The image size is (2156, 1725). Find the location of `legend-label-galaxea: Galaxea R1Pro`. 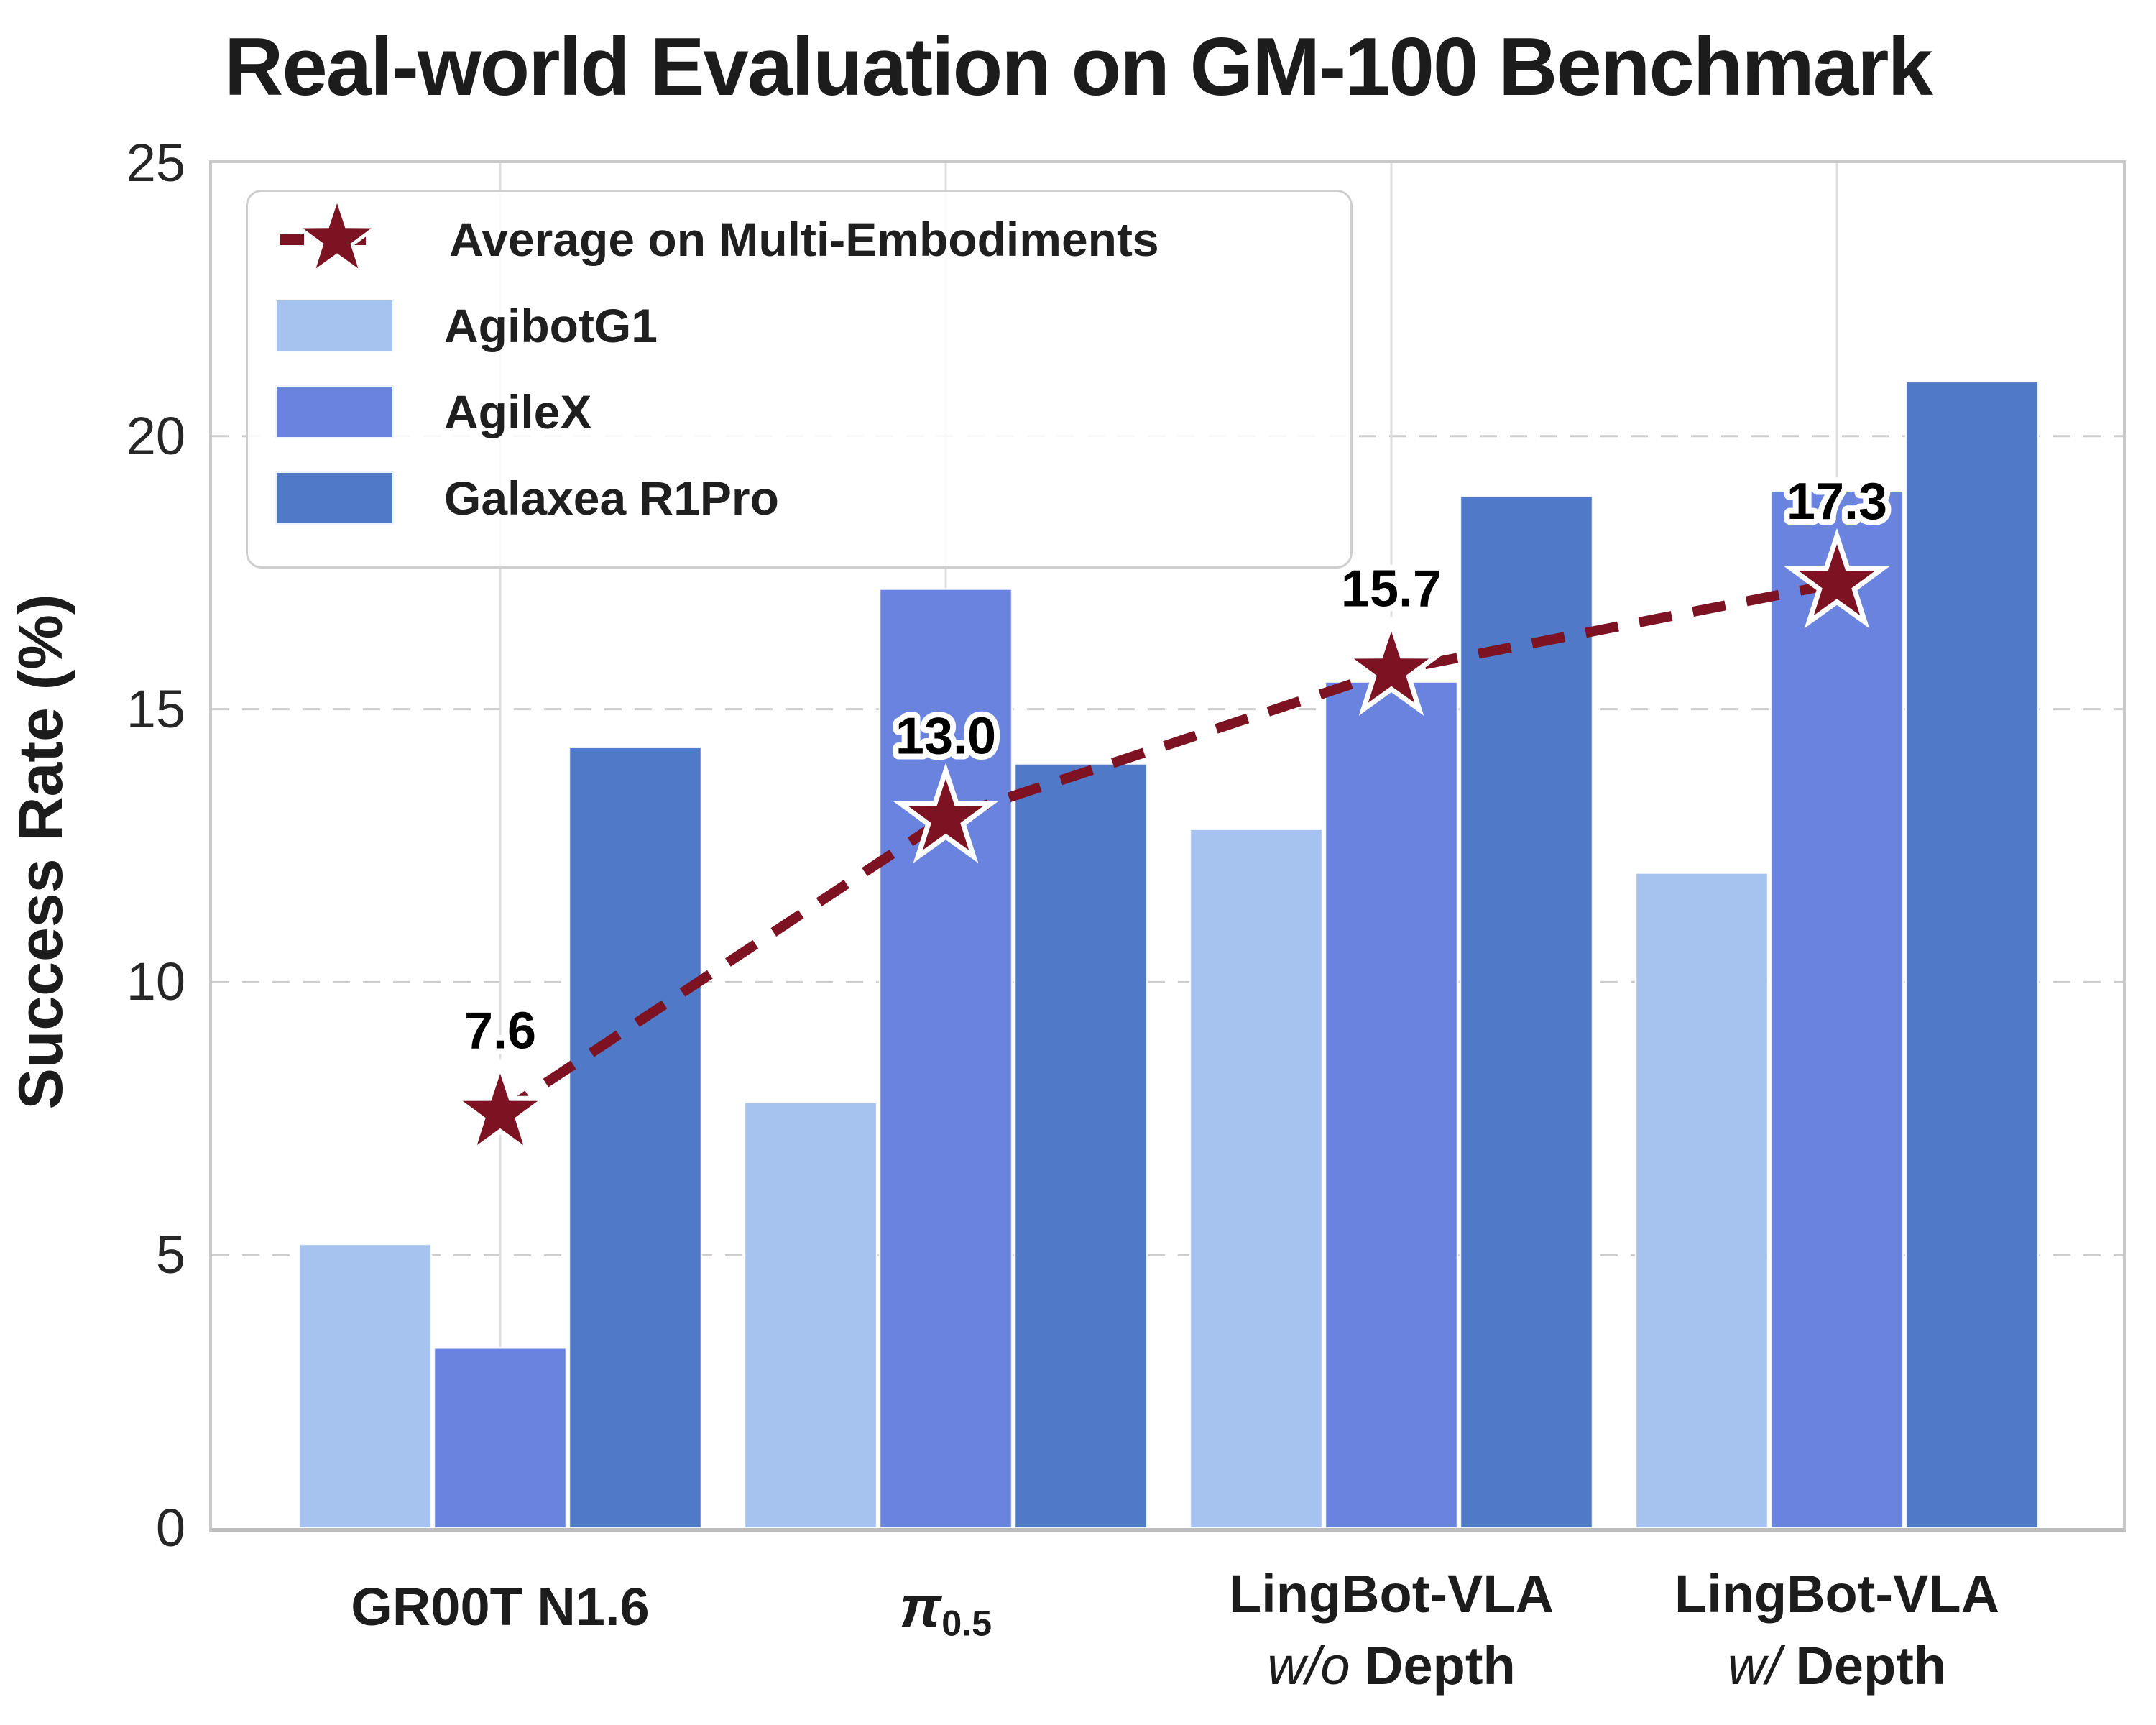

legend-label-galaxea: Galaxea R1Pro is located at coordinates (611, 498).